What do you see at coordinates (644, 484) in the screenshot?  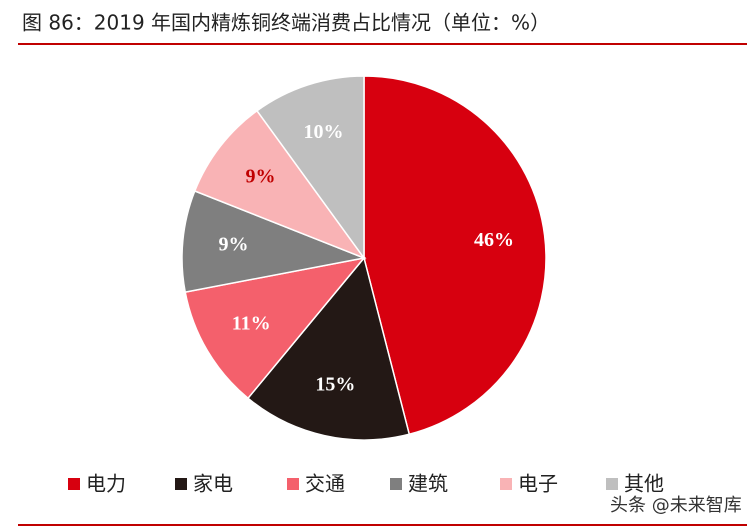 I see `legend-label: 其他` at bounding box center [644, 484].